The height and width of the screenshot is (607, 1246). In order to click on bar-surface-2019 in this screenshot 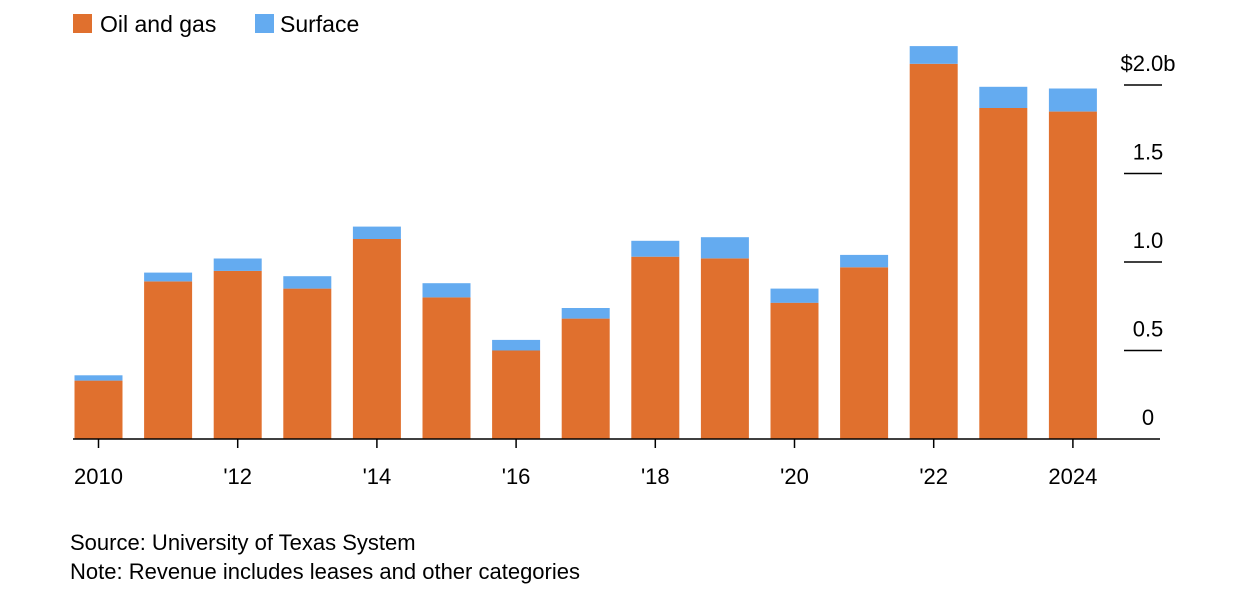, I will do `click(724, 248)`.